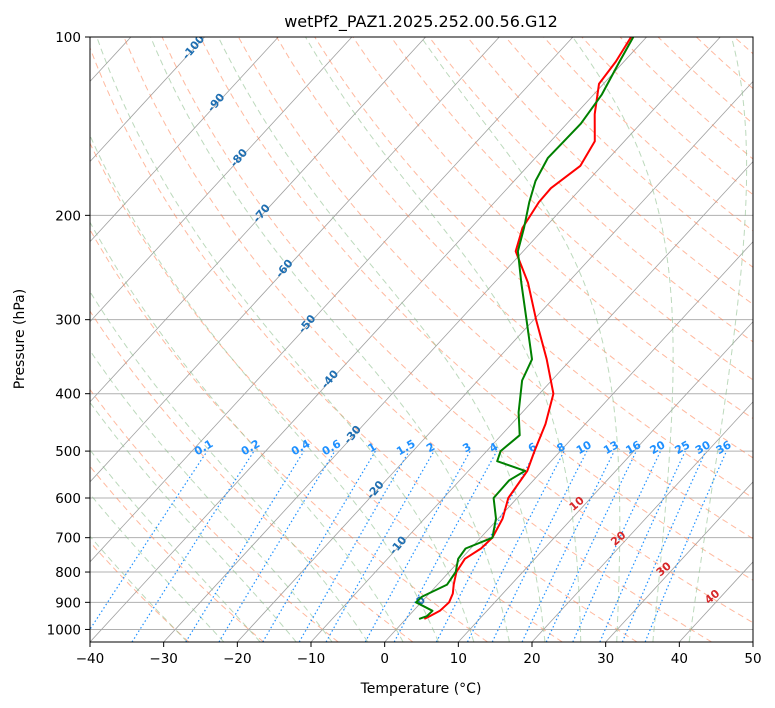 The height and width of the screenshot is (708, 775). What do you see at coordinates (68, 216) in the screenshot?
I see `y-tick-label: 200` at bounding box center [68, 216].